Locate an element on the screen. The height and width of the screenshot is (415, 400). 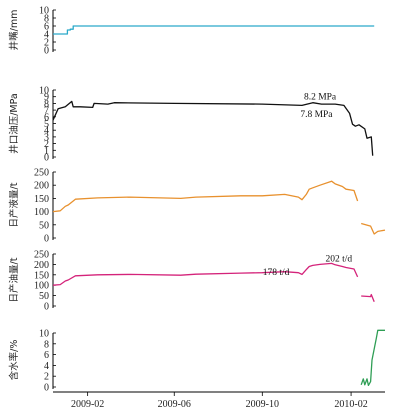
y-axis-label-1: 井嘴/mm is located at coordinates (14, 30).